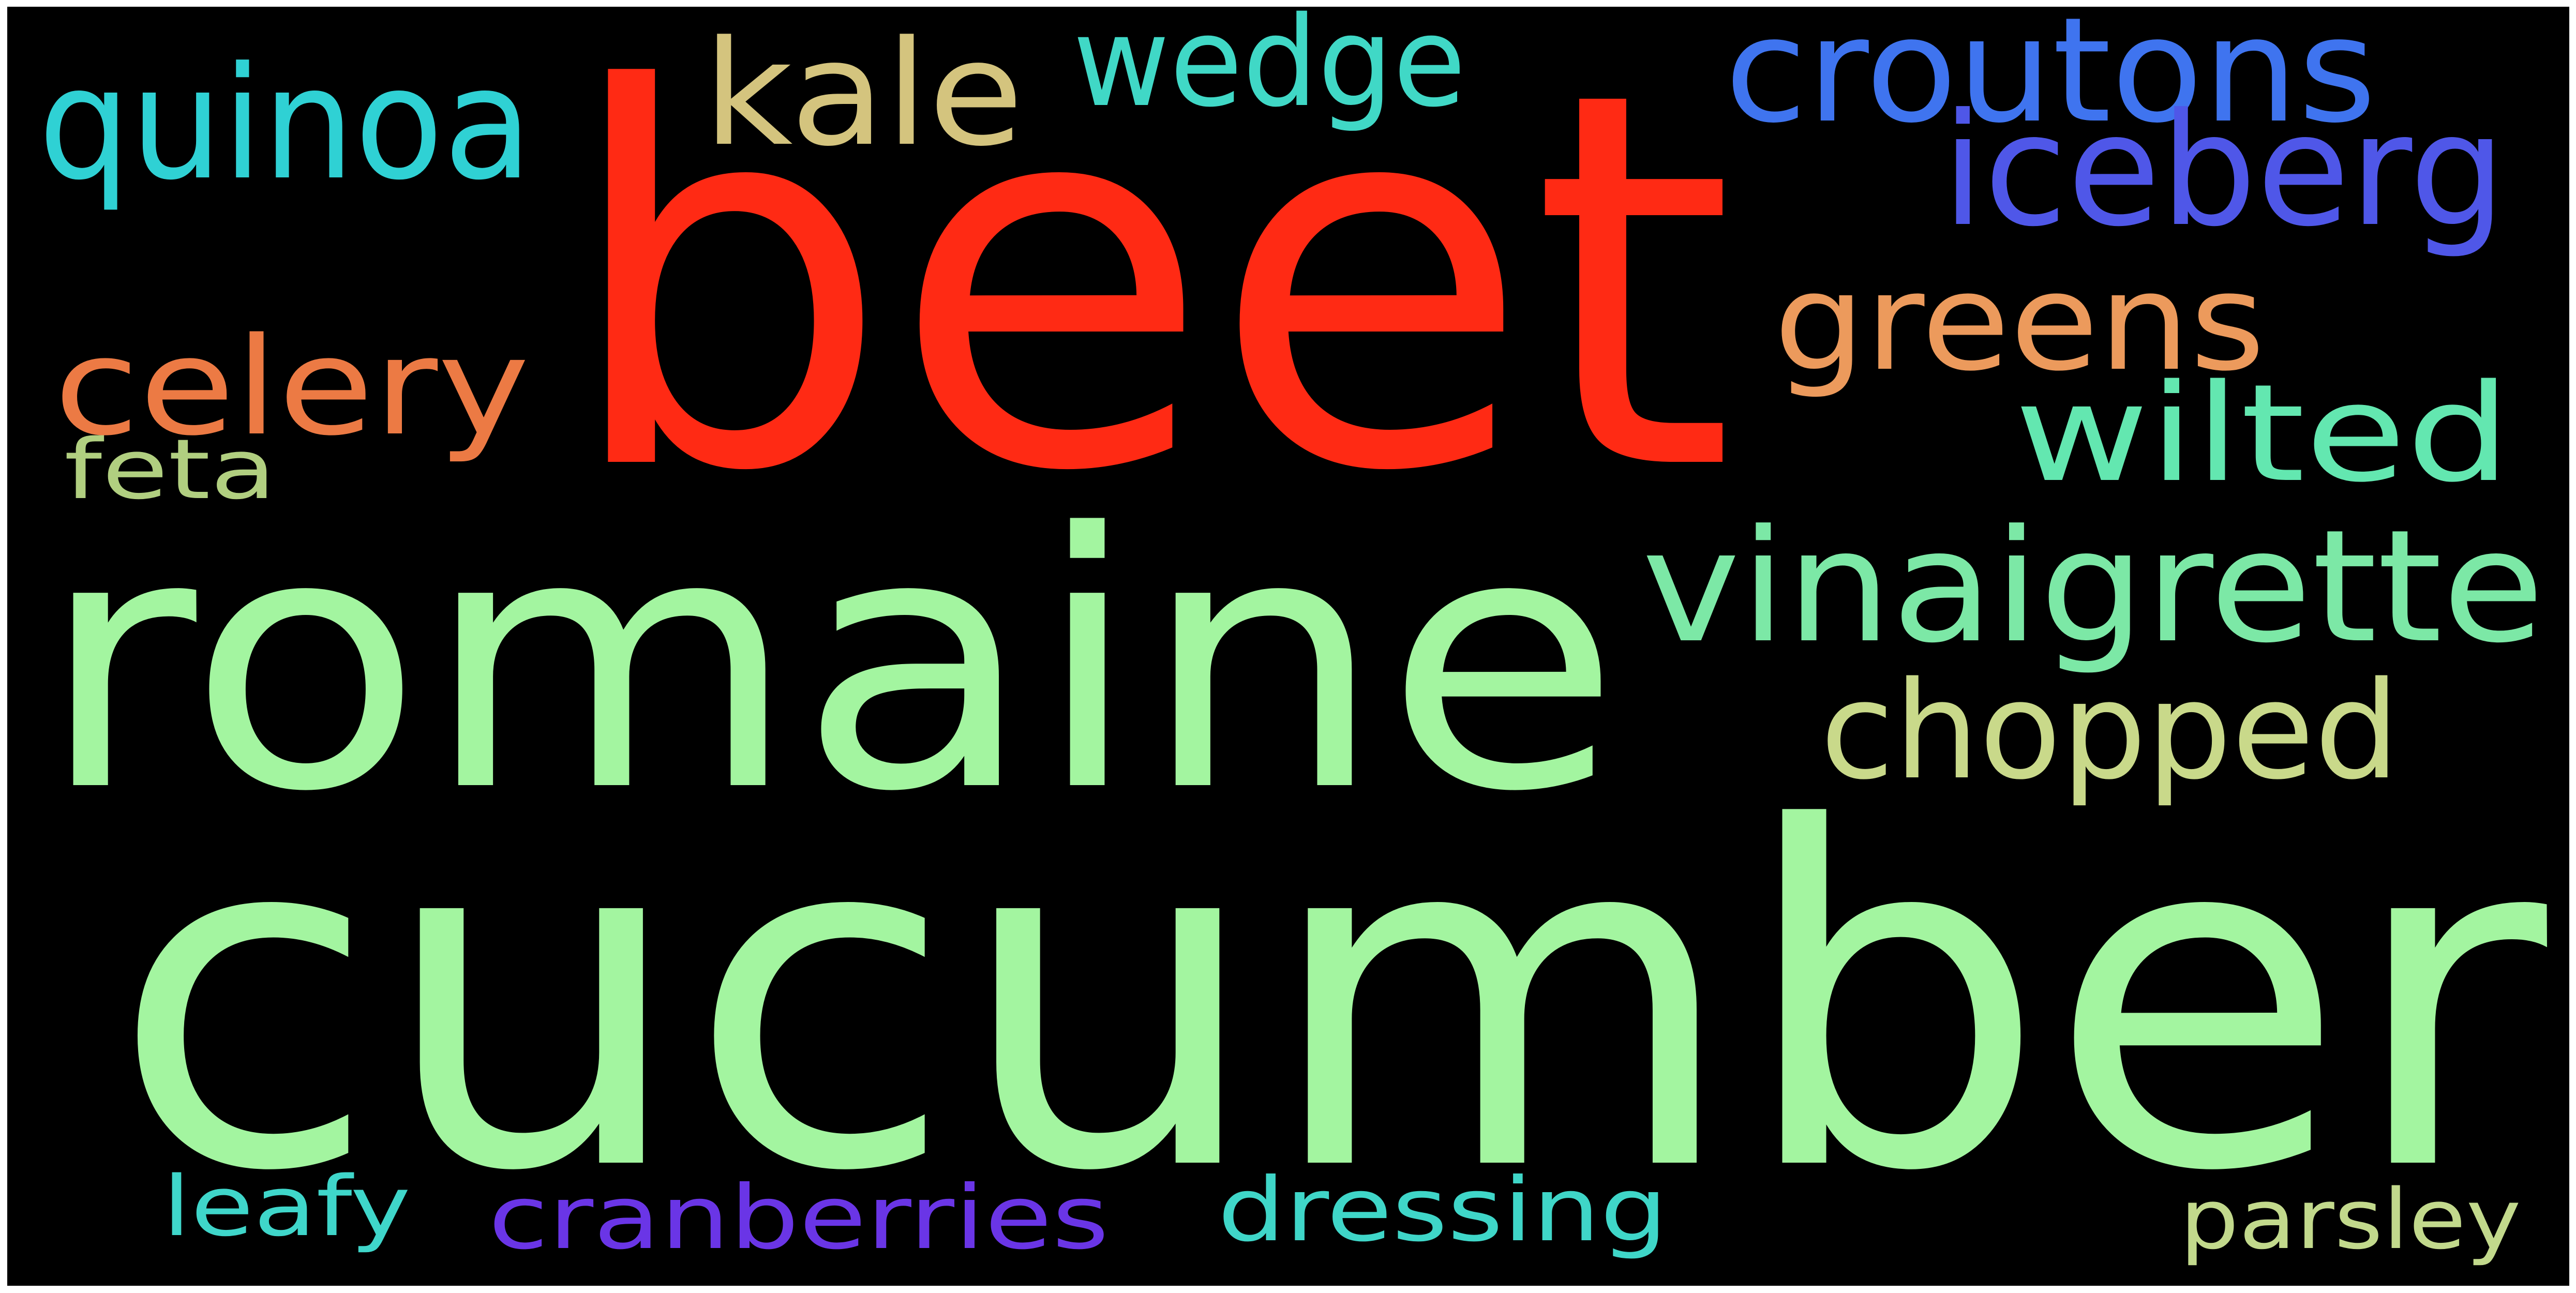 The height and width of the screenshot is (1293, 2576). Describe the element at coordinates (1443, 1210) in the screenshot. I see `word-dressing: dressing` at that location.